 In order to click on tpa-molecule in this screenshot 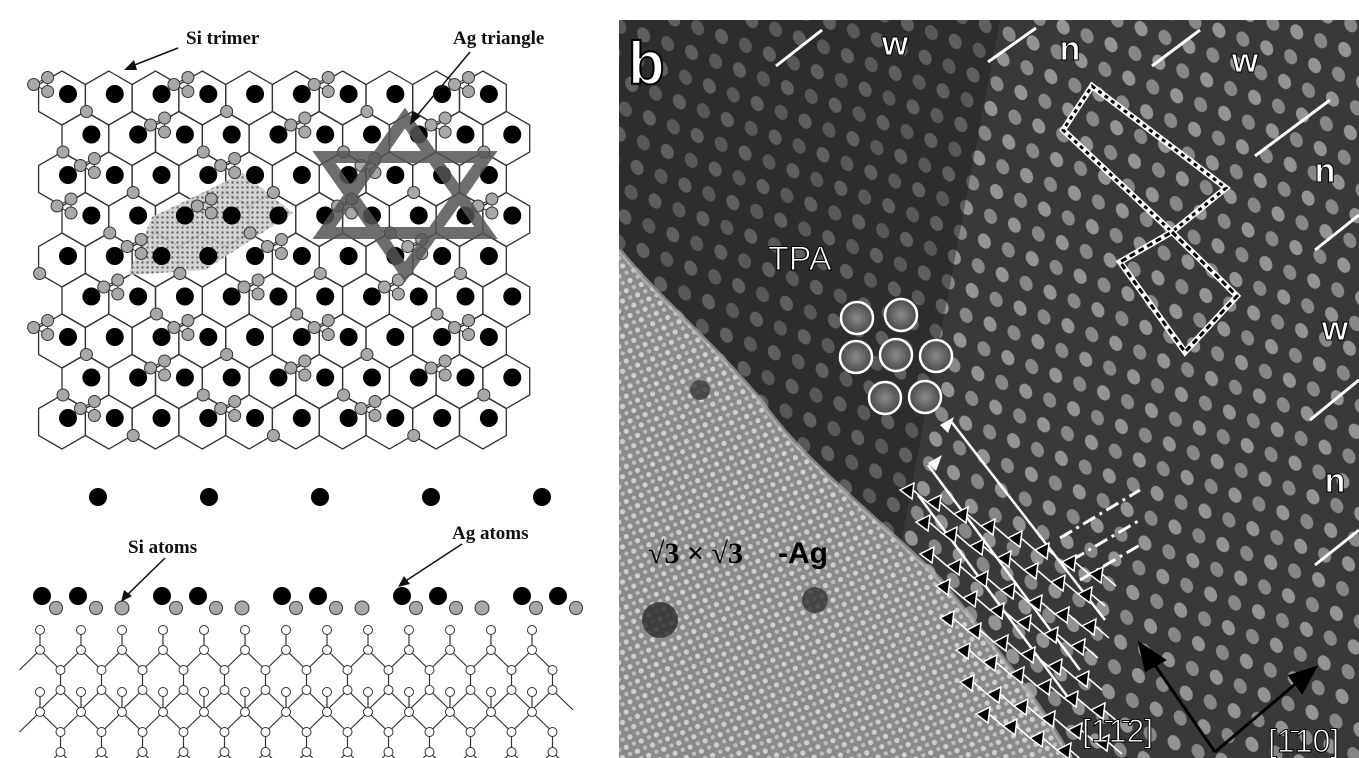, I will do `click(857, 318)`.